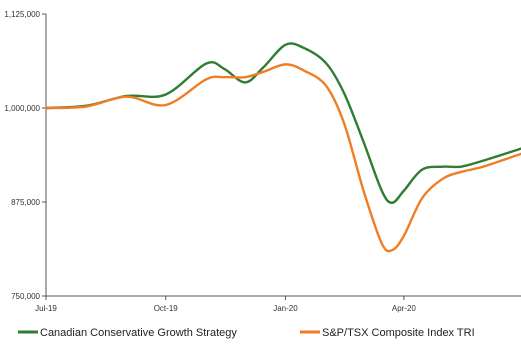 The height and width of the screenshot is (345, 521). I want to click on y-ticks: 750,000 875,000 1,000,000 1,125,000, so click(25, 155).